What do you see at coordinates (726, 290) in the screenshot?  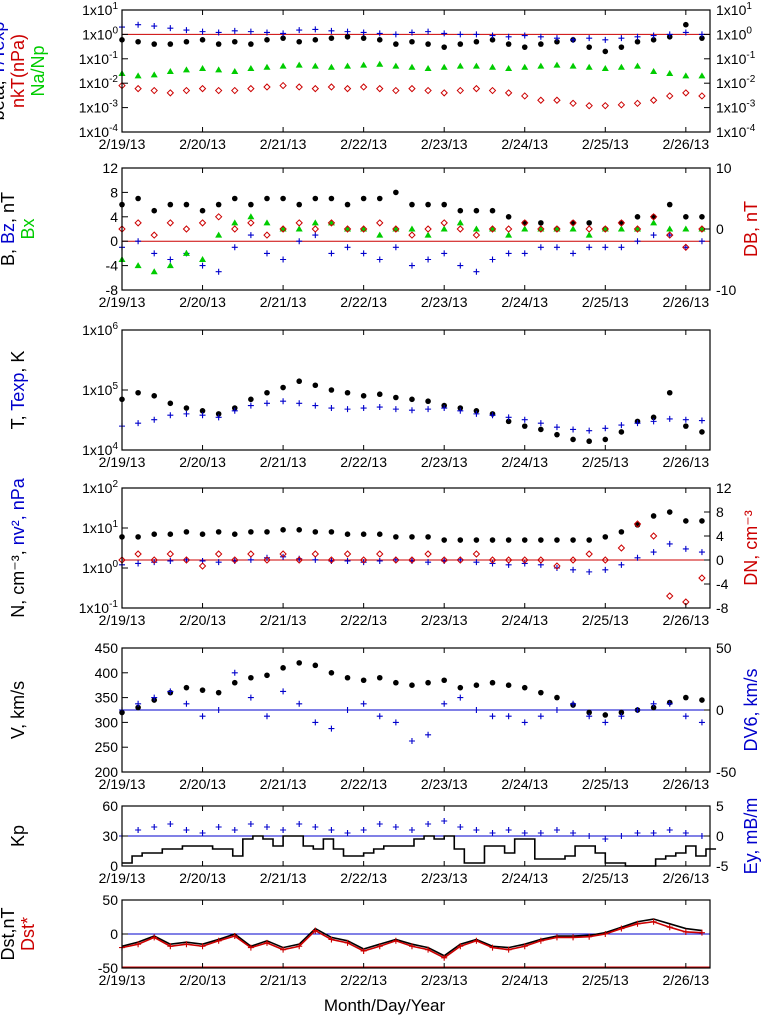 I see `right-tick-label: -10` at bounding box center [726, 290].